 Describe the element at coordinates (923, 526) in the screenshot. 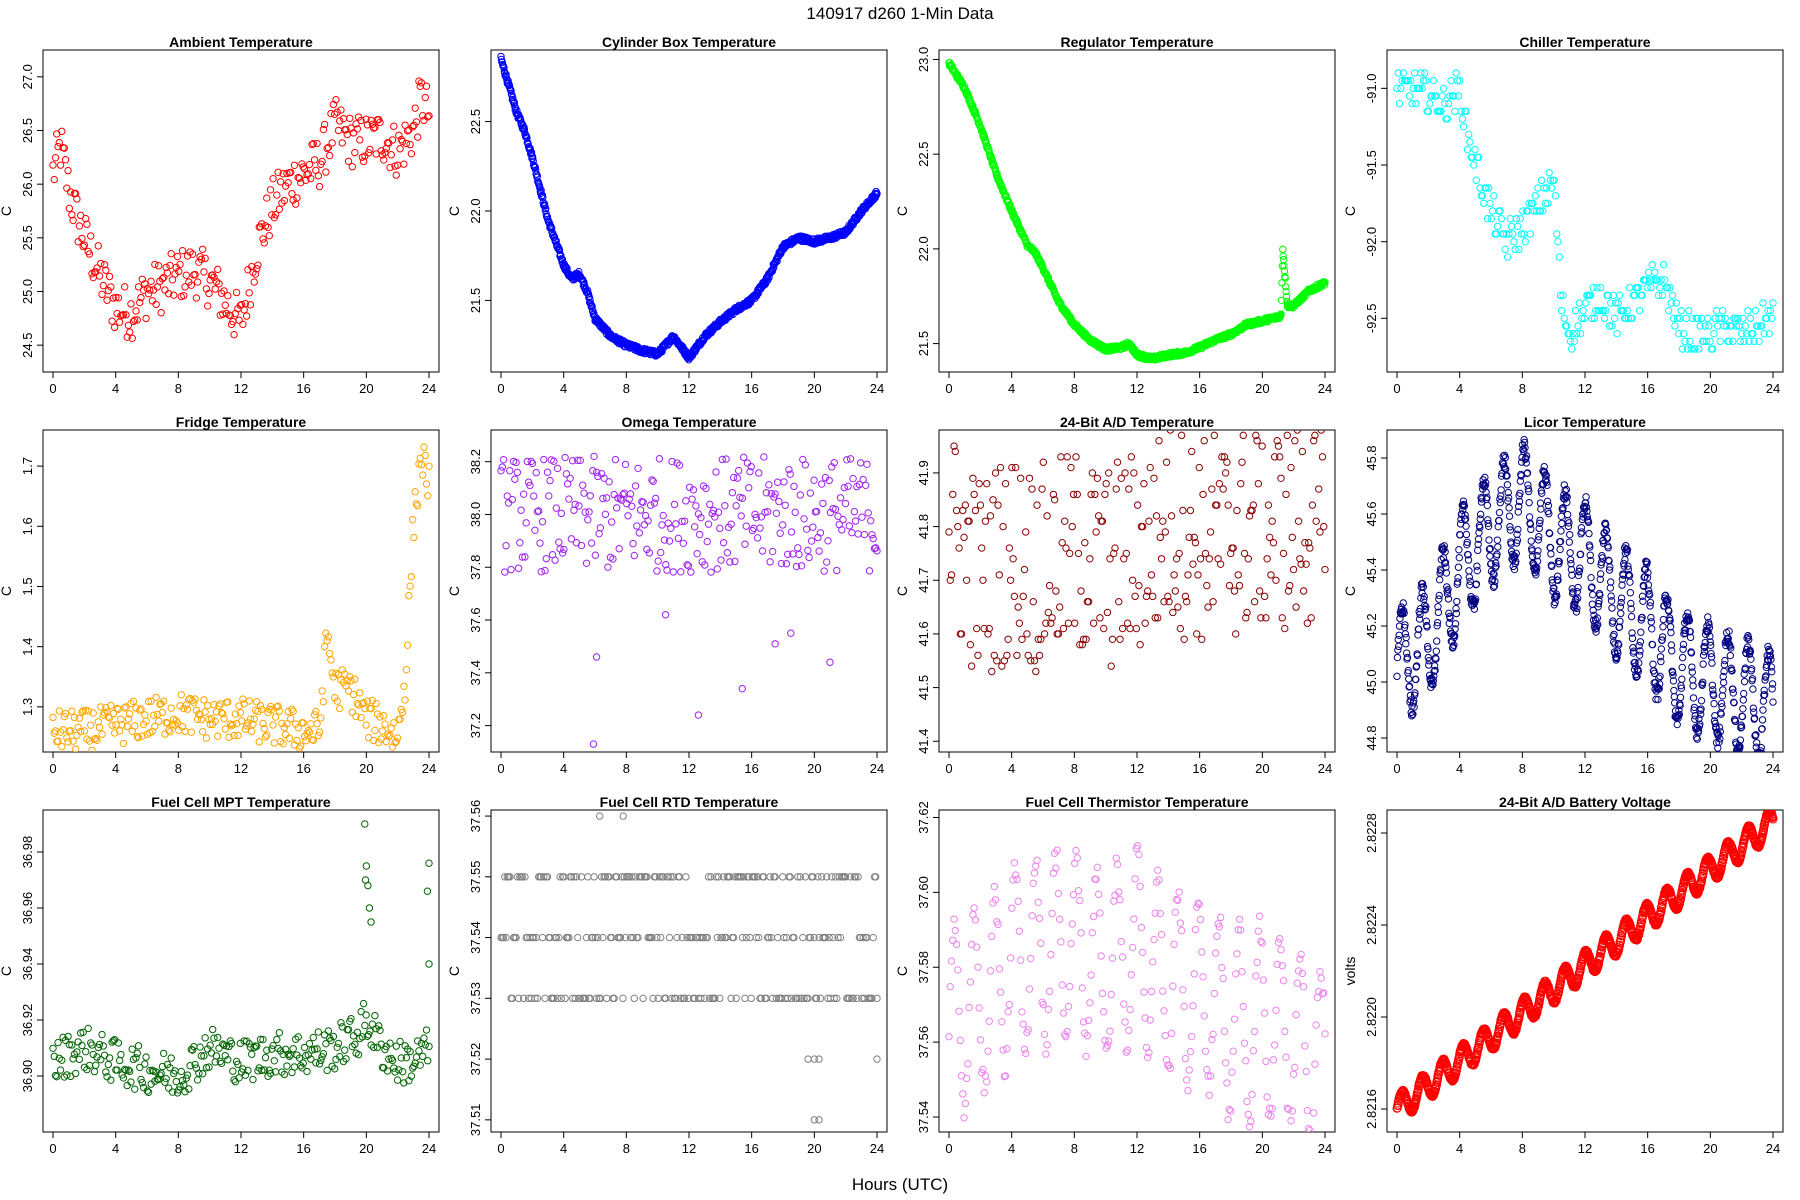

I see `y-tick-label: 41.8` at that location.